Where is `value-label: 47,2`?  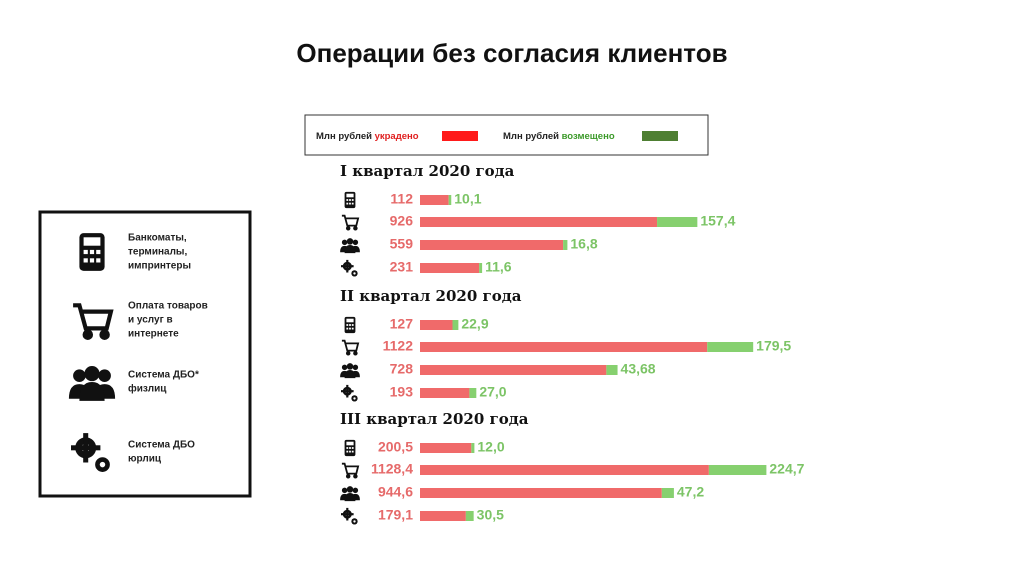 value-label: 47,2 is located at coordinates (690, 492).